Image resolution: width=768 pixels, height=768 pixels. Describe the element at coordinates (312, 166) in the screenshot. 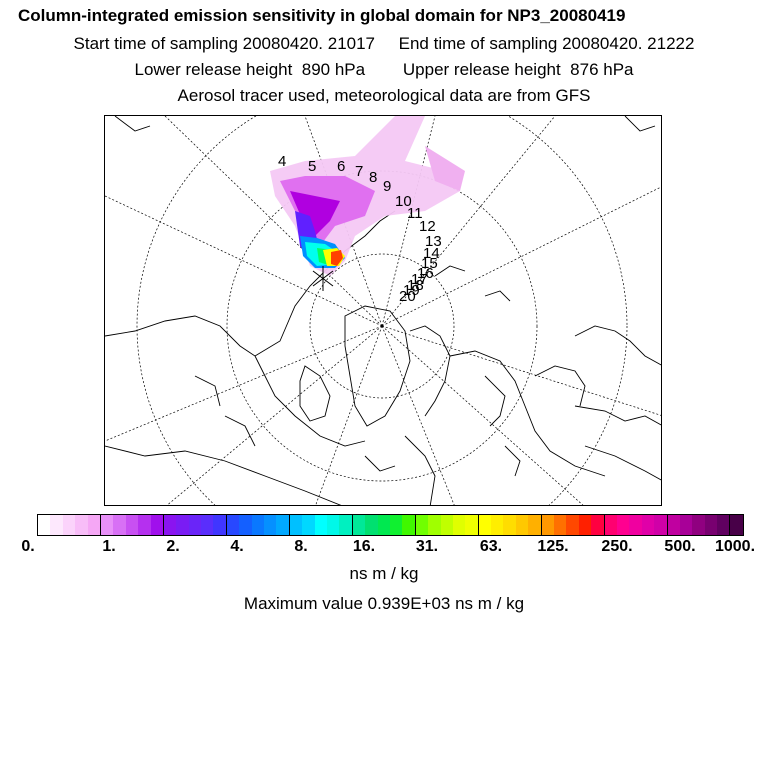

I see `trajectory-label: 5` at that location.